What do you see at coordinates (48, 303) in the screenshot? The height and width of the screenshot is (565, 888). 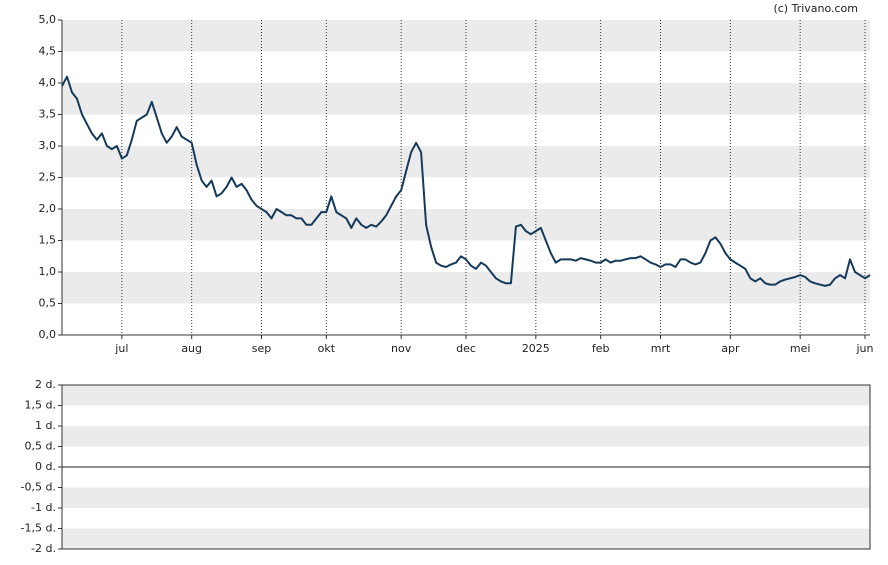 I see `y-tick-label: 0,5` at bounding box center [48, 303].